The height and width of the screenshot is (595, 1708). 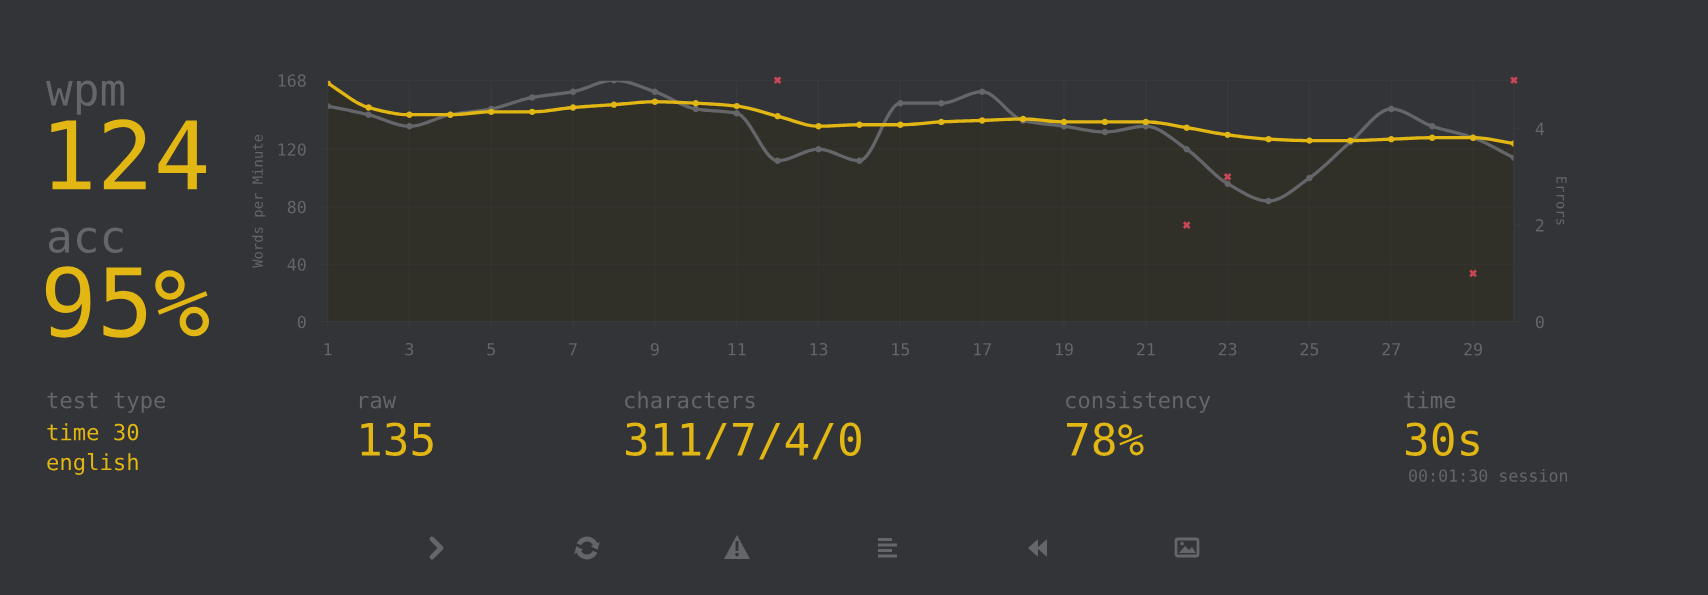 I want to click on text: 30s, so click(x=1442, y=439).